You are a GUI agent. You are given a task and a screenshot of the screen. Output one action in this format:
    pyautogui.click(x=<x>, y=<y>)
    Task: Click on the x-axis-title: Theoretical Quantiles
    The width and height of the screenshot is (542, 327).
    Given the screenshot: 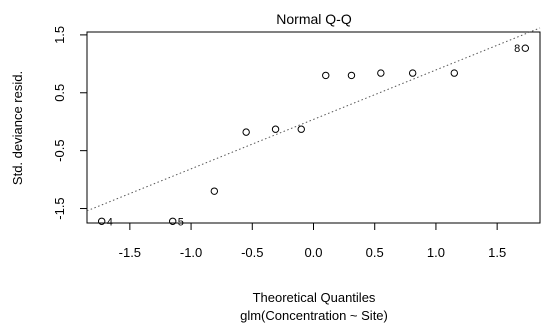 What is the action you would take?
    pyautogui.click(x=314, y=297)
    